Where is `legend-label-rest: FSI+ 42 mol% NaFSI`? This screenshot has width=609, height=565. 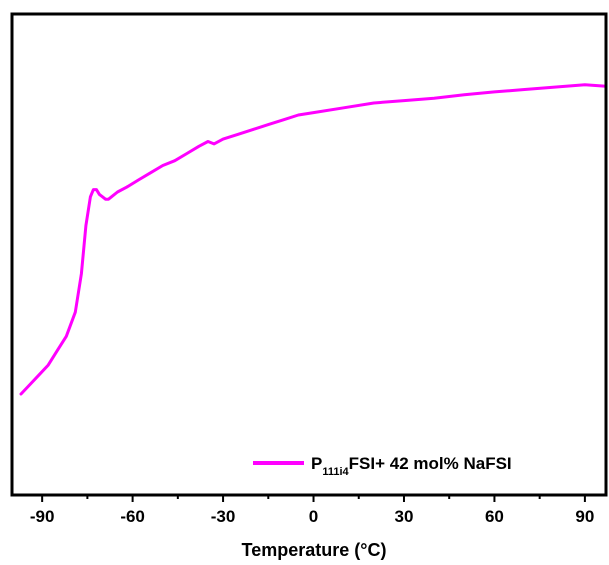
legend-label-rest: FSI+ 42 mol% NaFSI is located at coordinates (430, 463).